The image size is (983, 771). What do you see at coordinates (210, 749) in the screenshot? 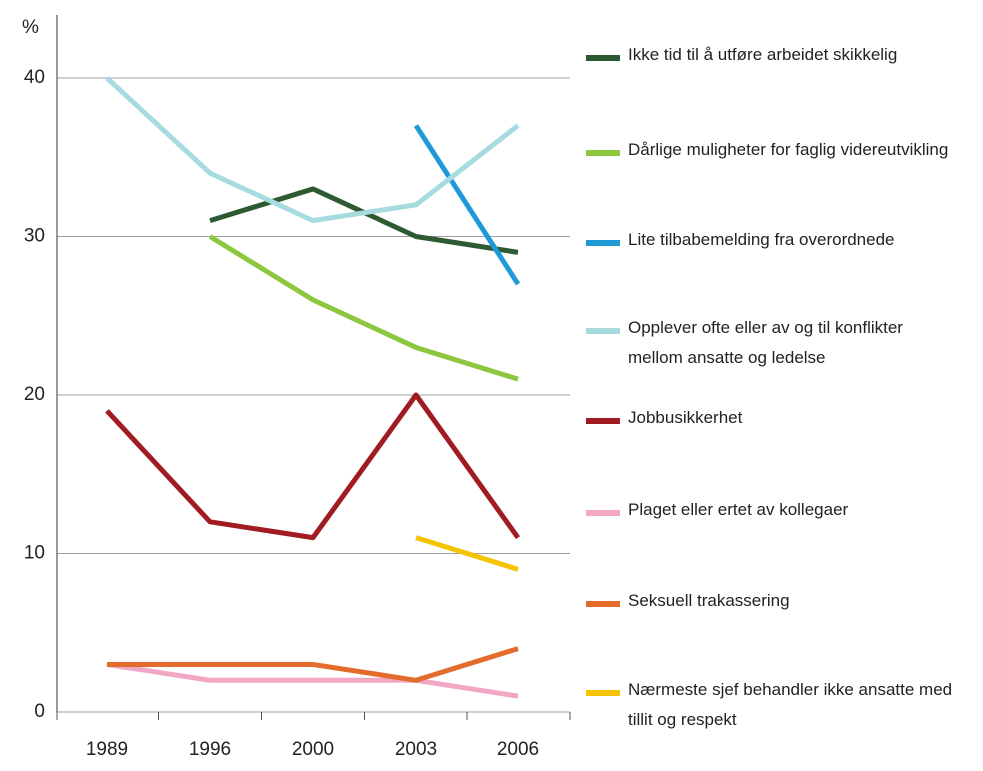
I see `x-tick-label: 1996` at bounding box center [210, 749].